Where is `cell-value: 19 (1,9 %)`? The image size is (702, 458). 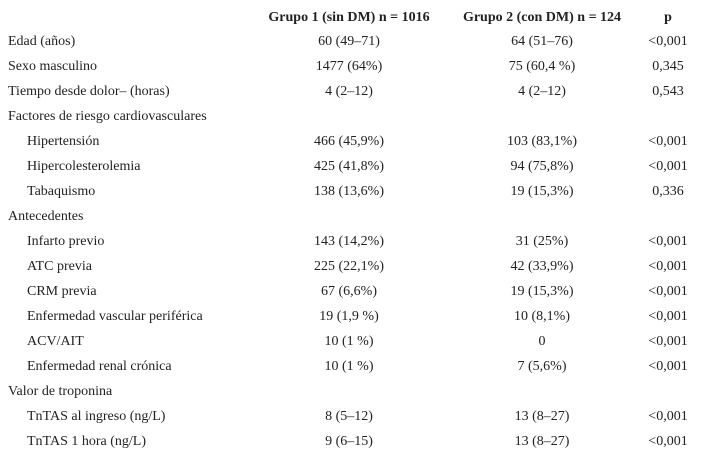 cell-value: 19 (1,9 %) is located at coordinates (349, 316).